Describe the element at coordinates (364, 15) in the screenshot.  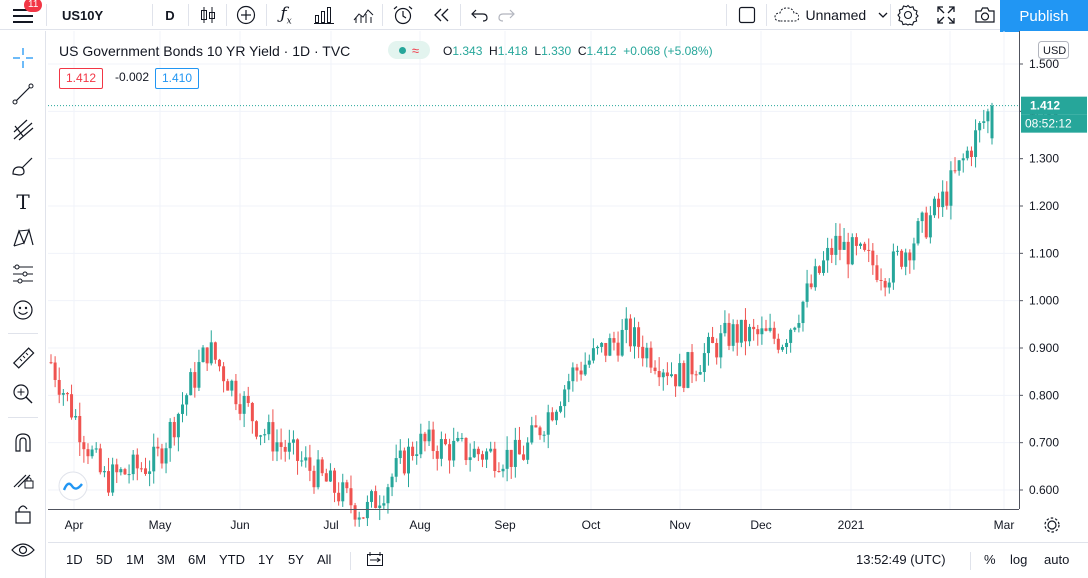
I see `templates-button` at that location.